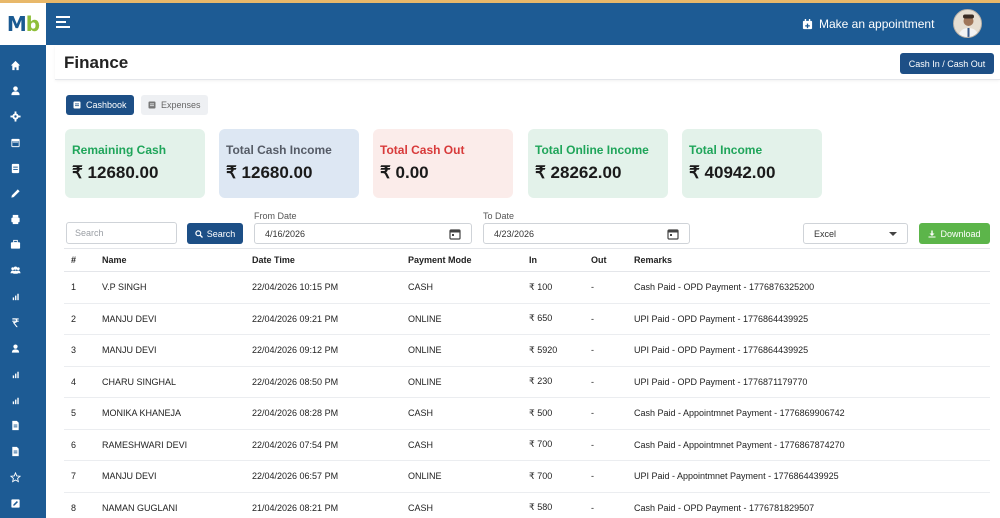 The image size is (1000, 518). What do you see at coordinates (135, 163) in the screenshot?
I see `remaining-cash-card: Remaining Cash ₹ 12680.00` at bounding box center [135, 163].